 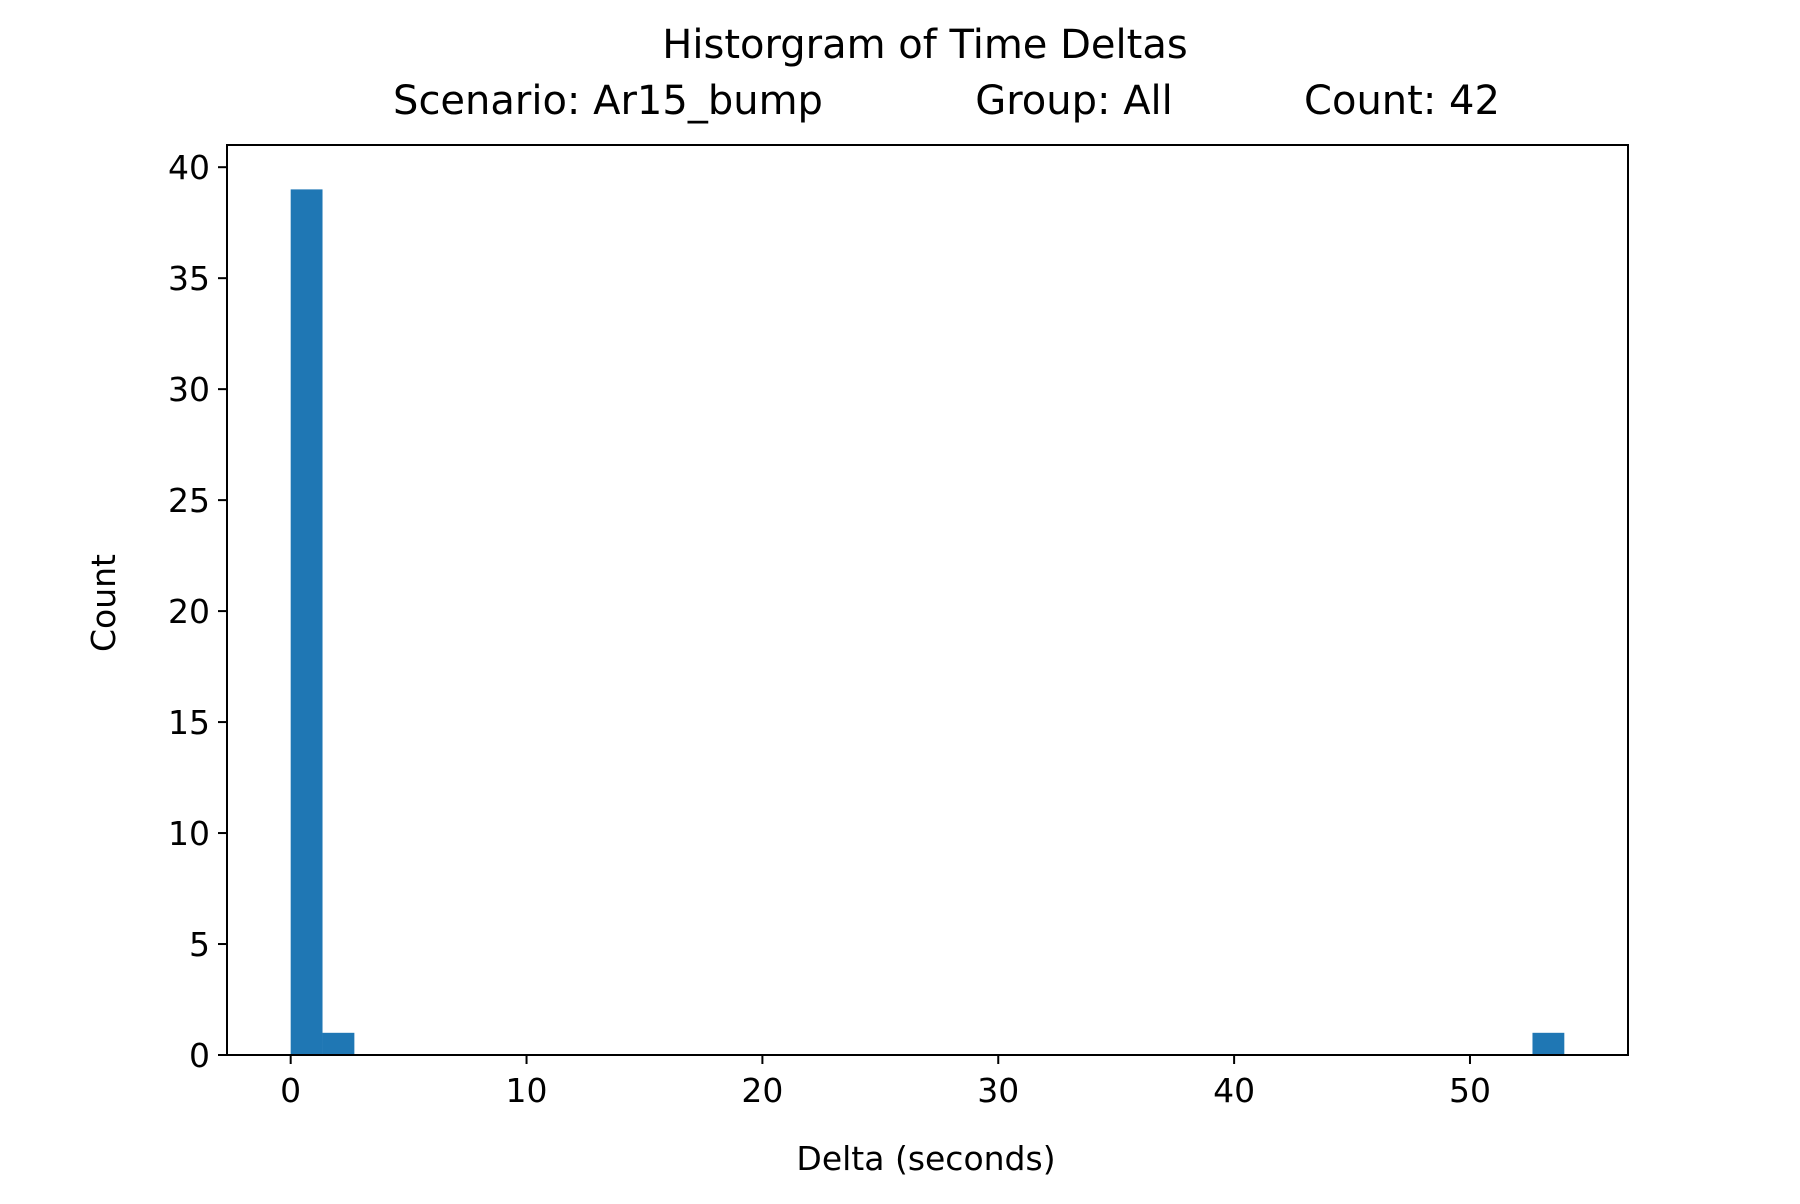 I want to click on x-axis-label: Delta (seconds), so click(x=925, y=1158).